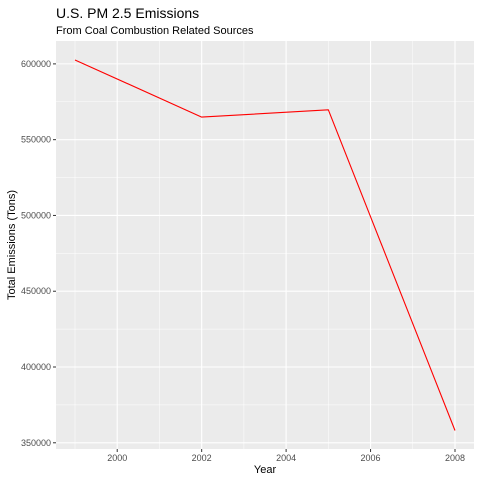  I want to click on chart-title: U.S. PM 2.5 Emissions, so click(127, 13).